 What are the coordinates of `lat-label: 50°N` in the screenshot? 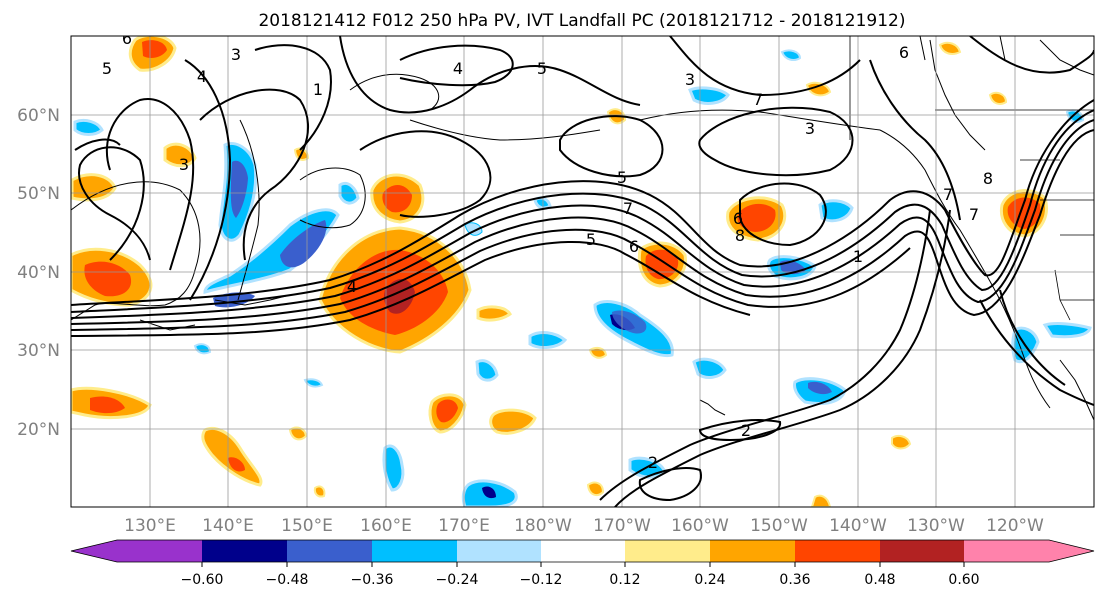 It's located at (38, 194).